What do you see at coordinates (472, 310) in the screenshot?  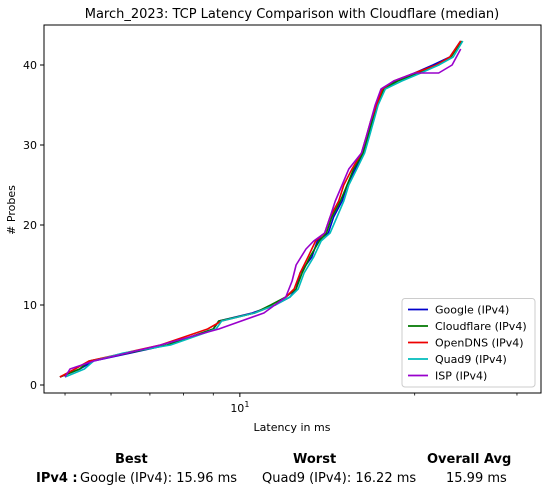 I see `legend-entry: Google (IPv4)` at bounding box center [472, 310].